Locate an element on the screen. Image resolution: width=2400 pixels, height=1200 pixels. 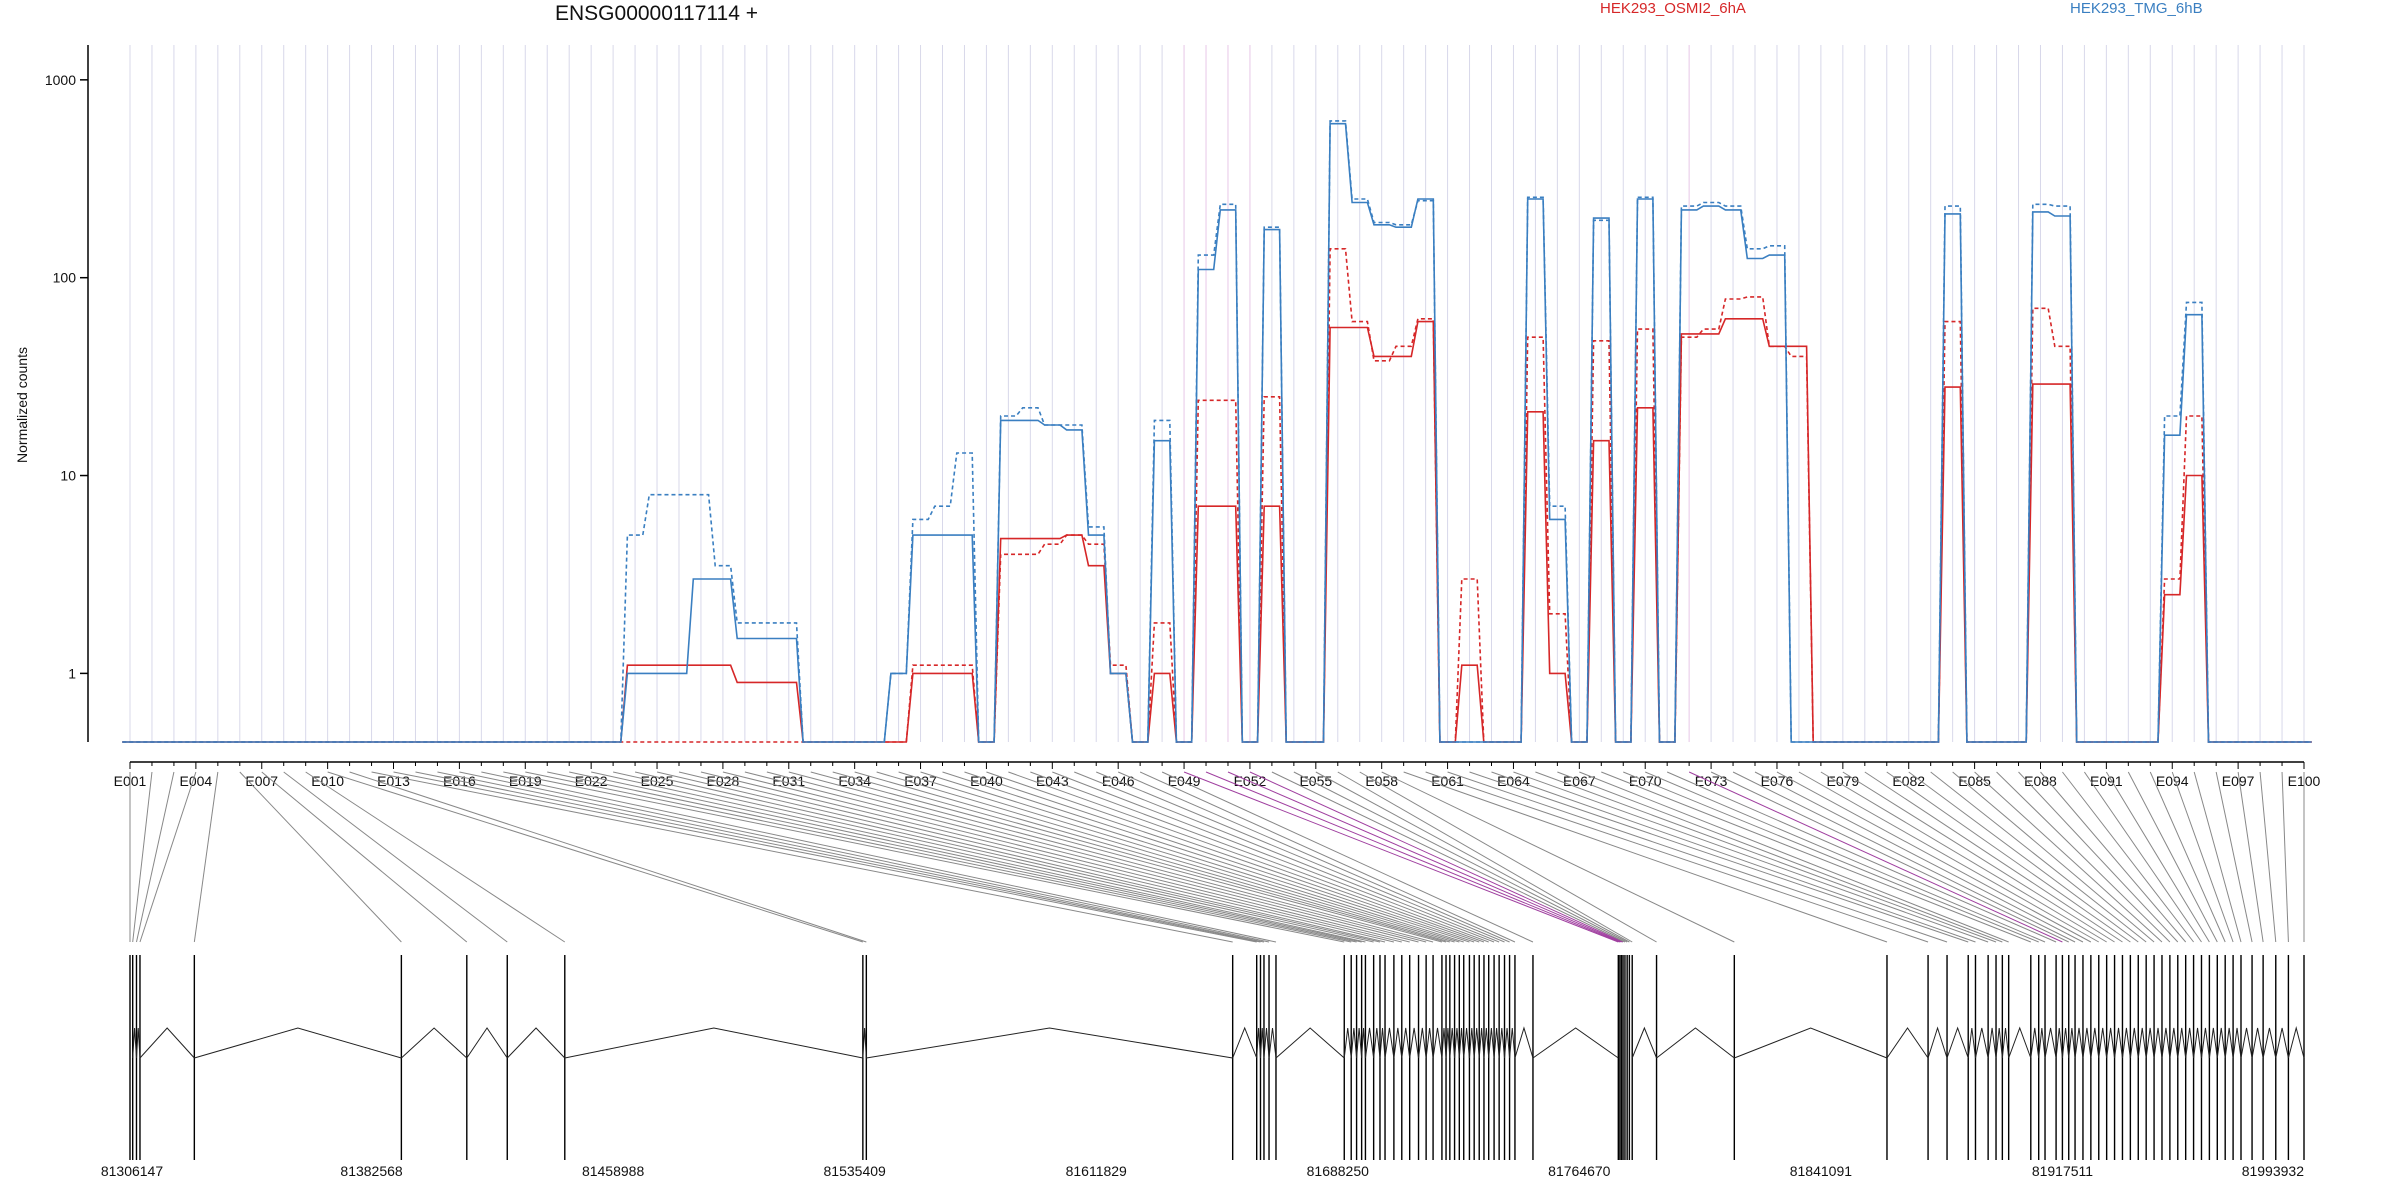
chart-title: ENSG00000117114 + is located at coordinates (656, 13).